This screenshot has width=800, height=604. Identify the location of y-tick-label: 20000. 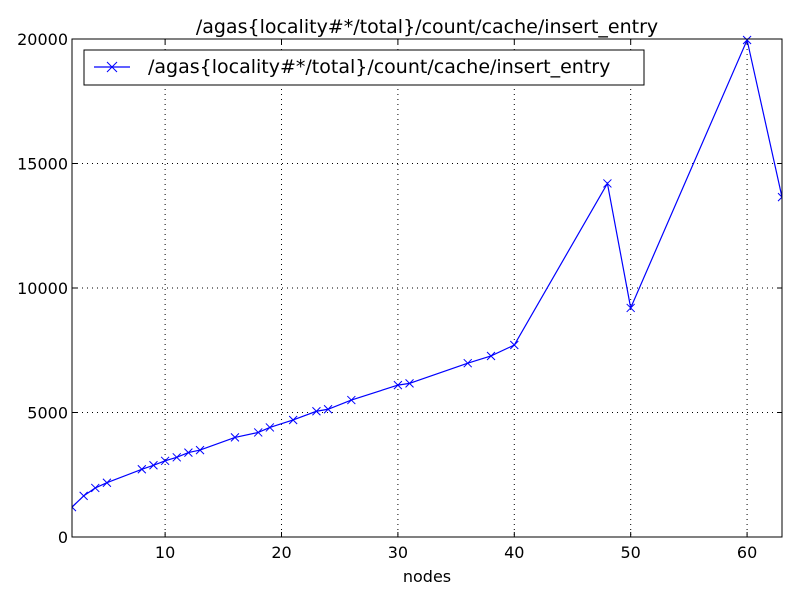
(42, 39).